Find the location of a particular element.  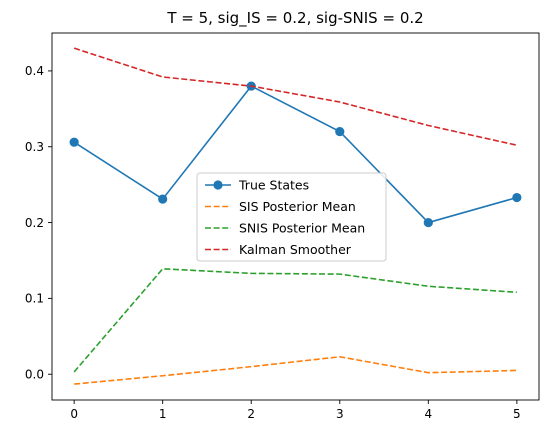

x-tick-label: 4 is located at coordinates (428, 414).